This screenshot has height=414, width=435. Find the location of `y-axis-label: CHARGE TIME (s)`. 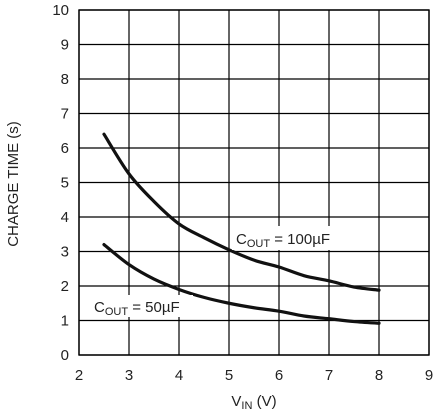

y-axis-label: CHARGE TIME (s) is located at coordinates (13, 184).